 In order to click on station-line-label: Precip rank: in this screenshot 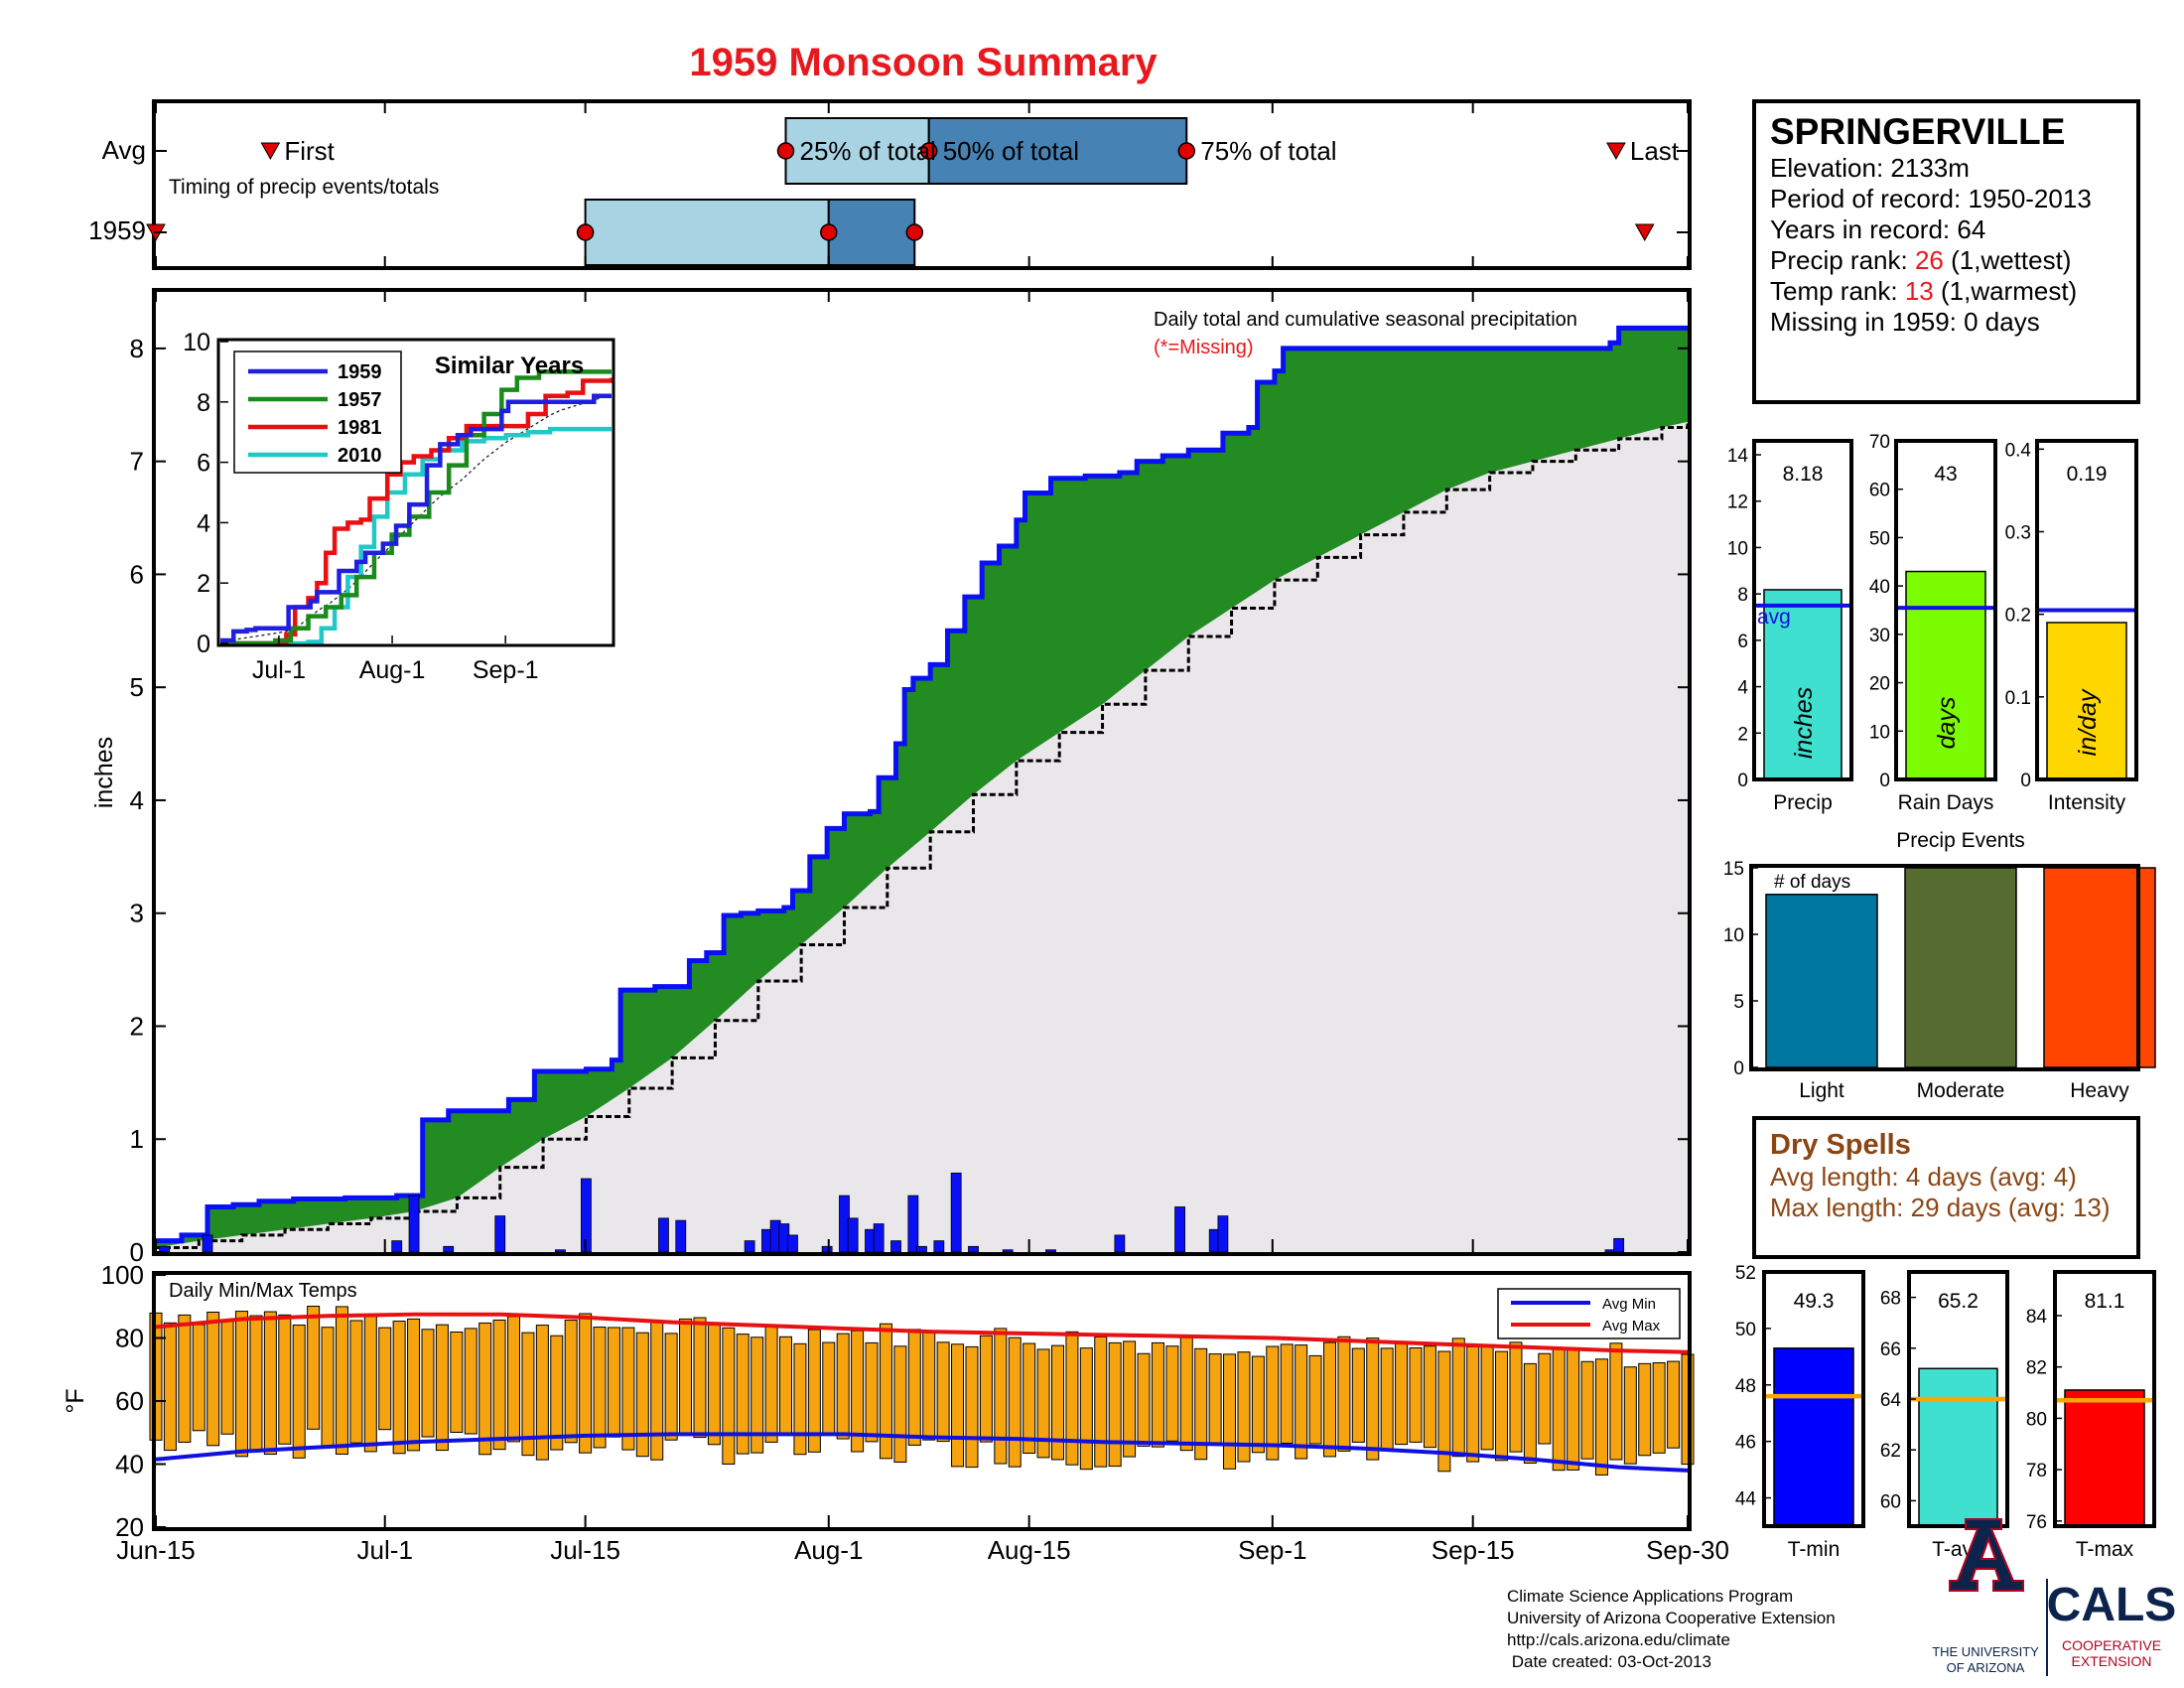, I will do `click(1842, 260)`.